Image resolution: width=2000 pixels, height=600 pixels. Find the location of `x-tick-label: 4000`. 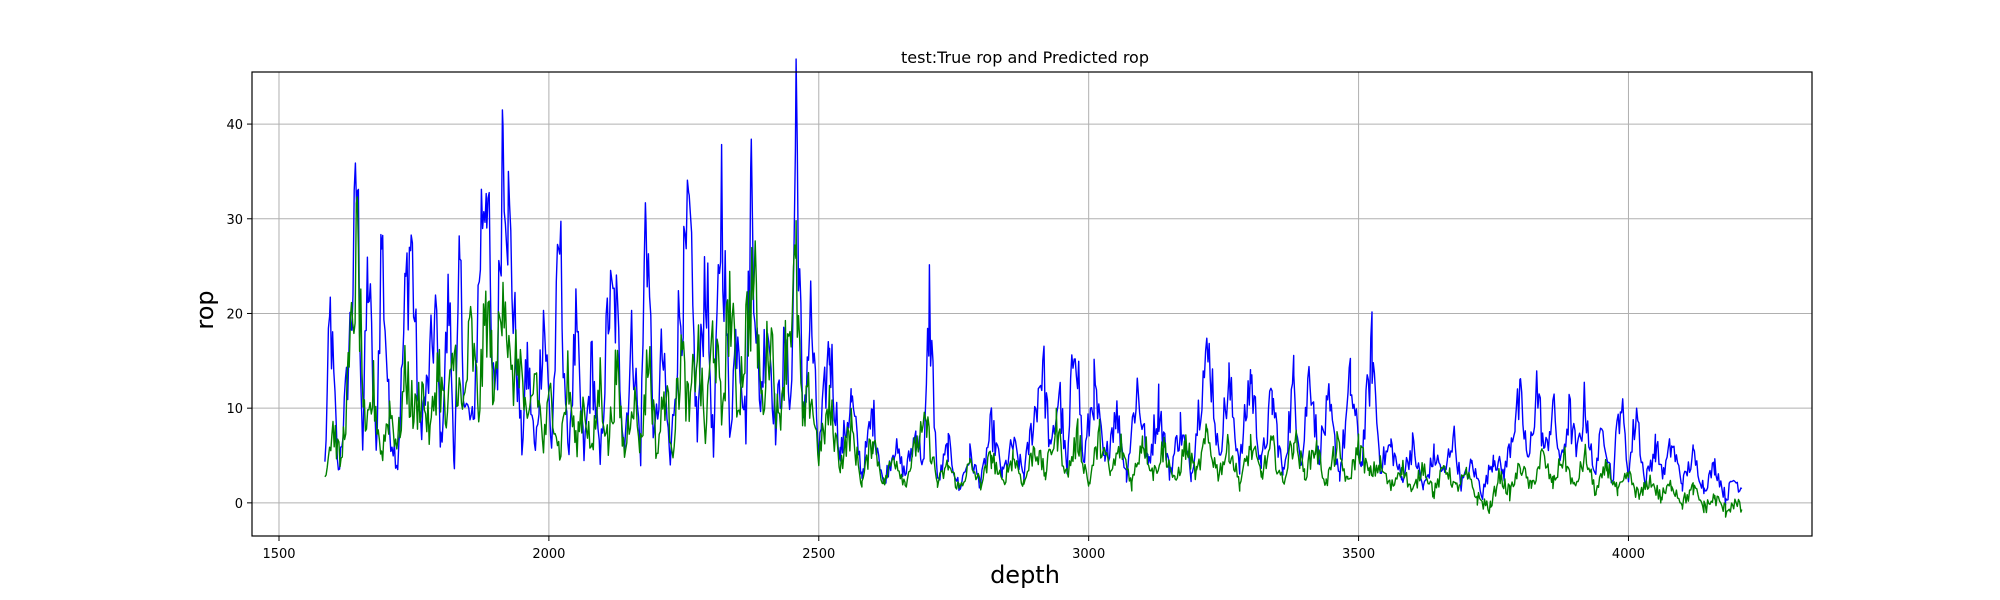

x-tick-label: 4000 is located at coordinates (1628, 554).